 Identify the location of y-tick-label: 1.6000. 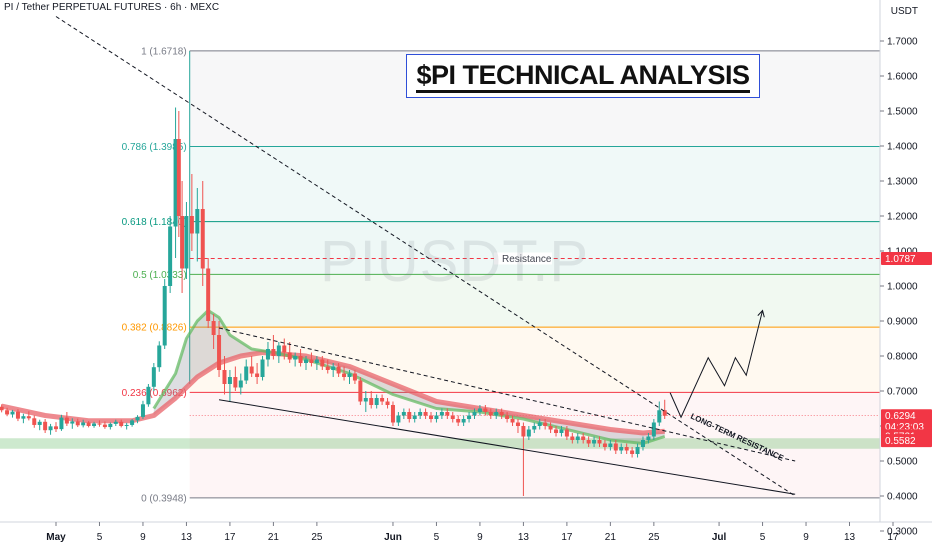
(902, 77).